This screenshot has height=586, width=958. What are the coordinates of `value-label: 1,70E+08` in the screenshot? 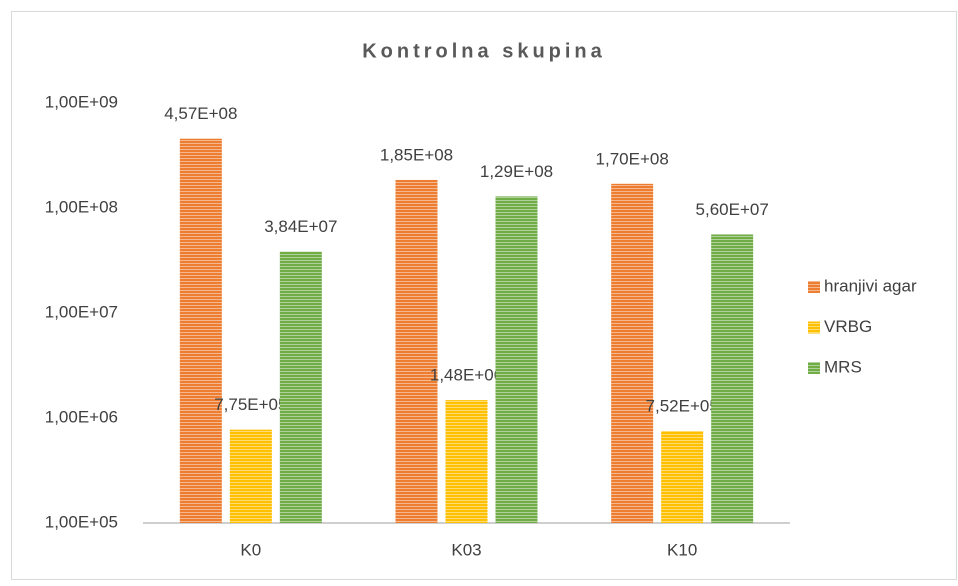 It's located at (632, 158).